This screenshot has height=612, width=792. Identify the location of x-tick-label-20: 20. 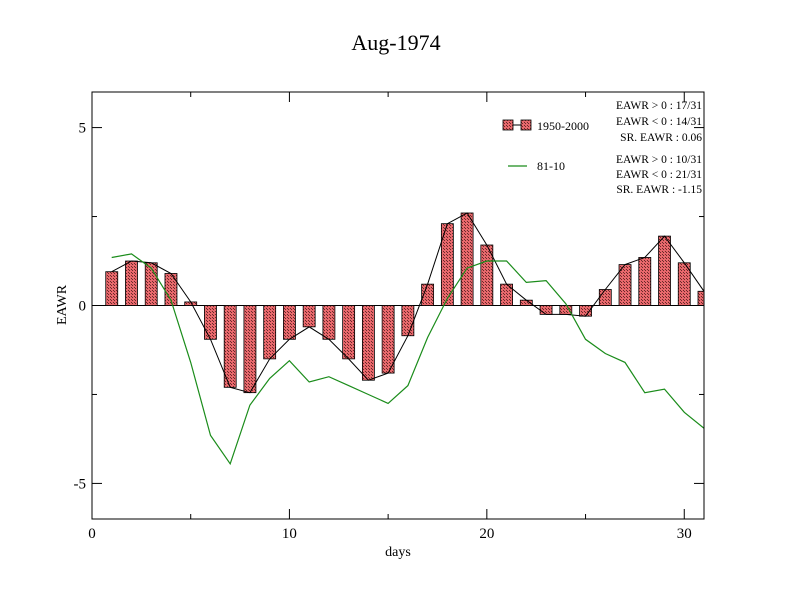
(486, 534).